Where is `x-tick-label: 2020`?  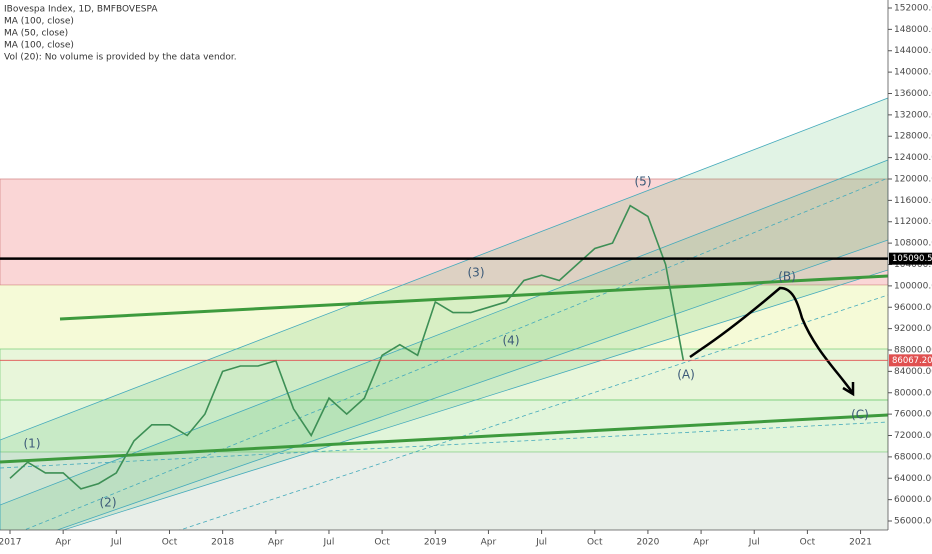 x-tick-label: 2020 is located at coordinates (647, 543).